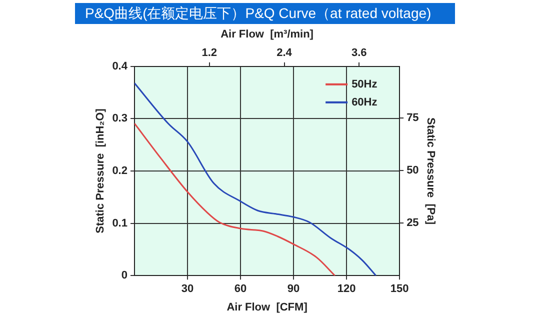  Describe the element at coordinates (124, 276) in the screenshot. I see `y-tick-label: 0` at that location.